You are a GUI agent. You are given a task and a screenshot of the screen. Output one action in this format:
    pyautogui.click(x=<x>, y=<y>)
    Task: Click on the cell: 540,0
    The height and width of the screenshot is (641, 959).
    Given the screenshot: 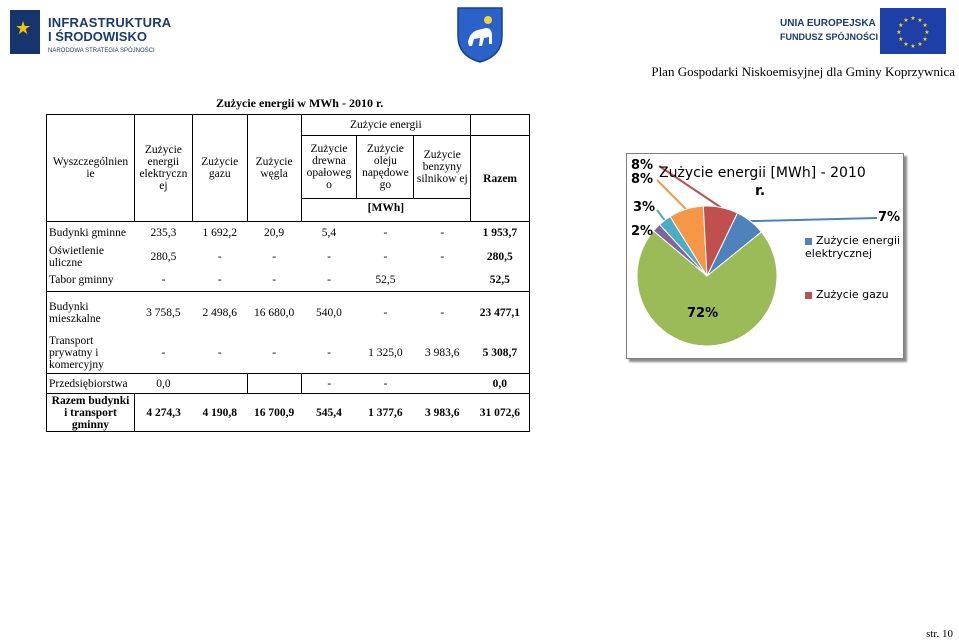 What is the action you would take?
    pyautogui.click(x=329, y=312)
    